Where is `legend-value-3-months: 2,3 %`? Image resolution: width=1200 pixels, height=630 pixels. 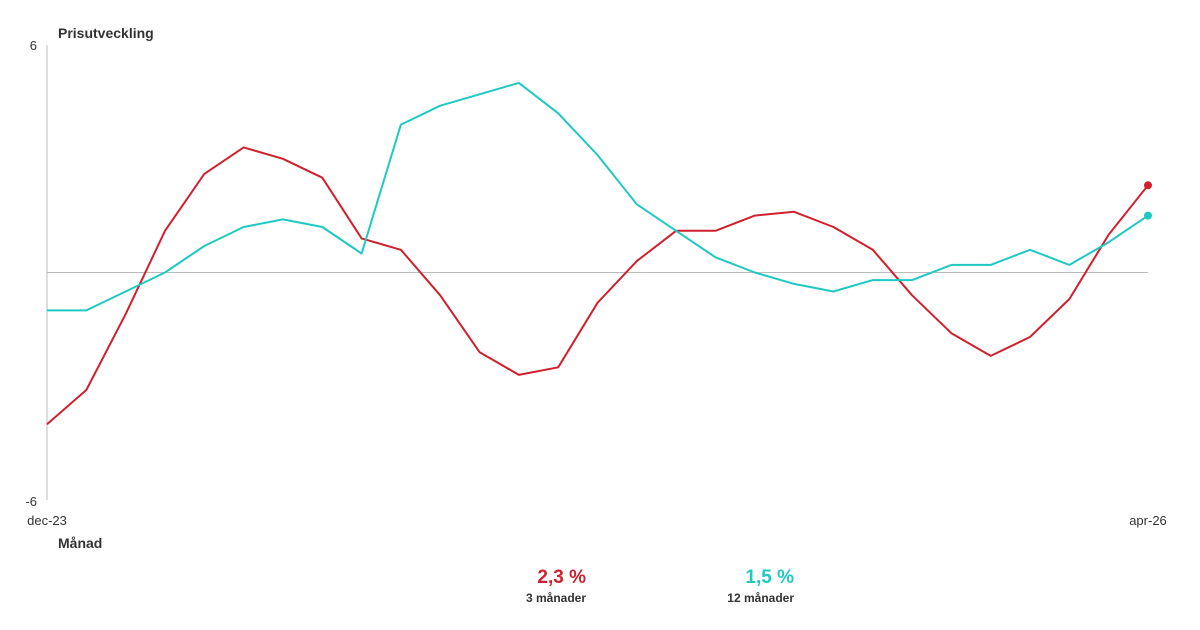 legend-value-3-months: 2,3 % is located at coordinates (561, 577).